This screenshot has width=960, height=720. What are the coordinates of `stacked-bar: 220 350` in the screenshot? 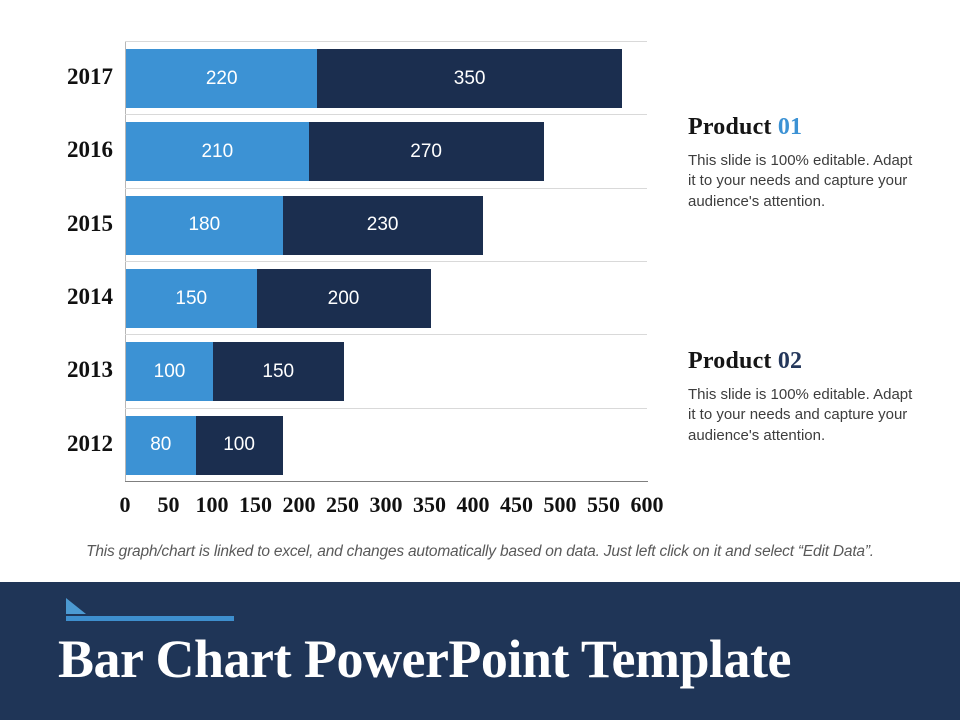 It's located at (374, 78).